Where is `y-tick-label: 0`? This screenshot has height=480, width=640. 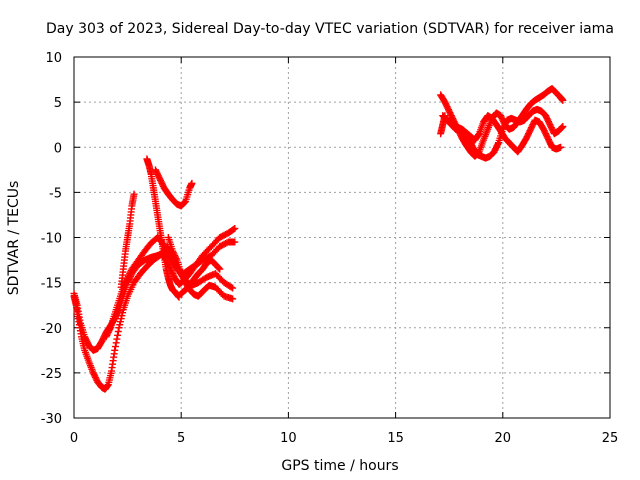
y-tick-label: 0 is located at coordinates (58, 148).